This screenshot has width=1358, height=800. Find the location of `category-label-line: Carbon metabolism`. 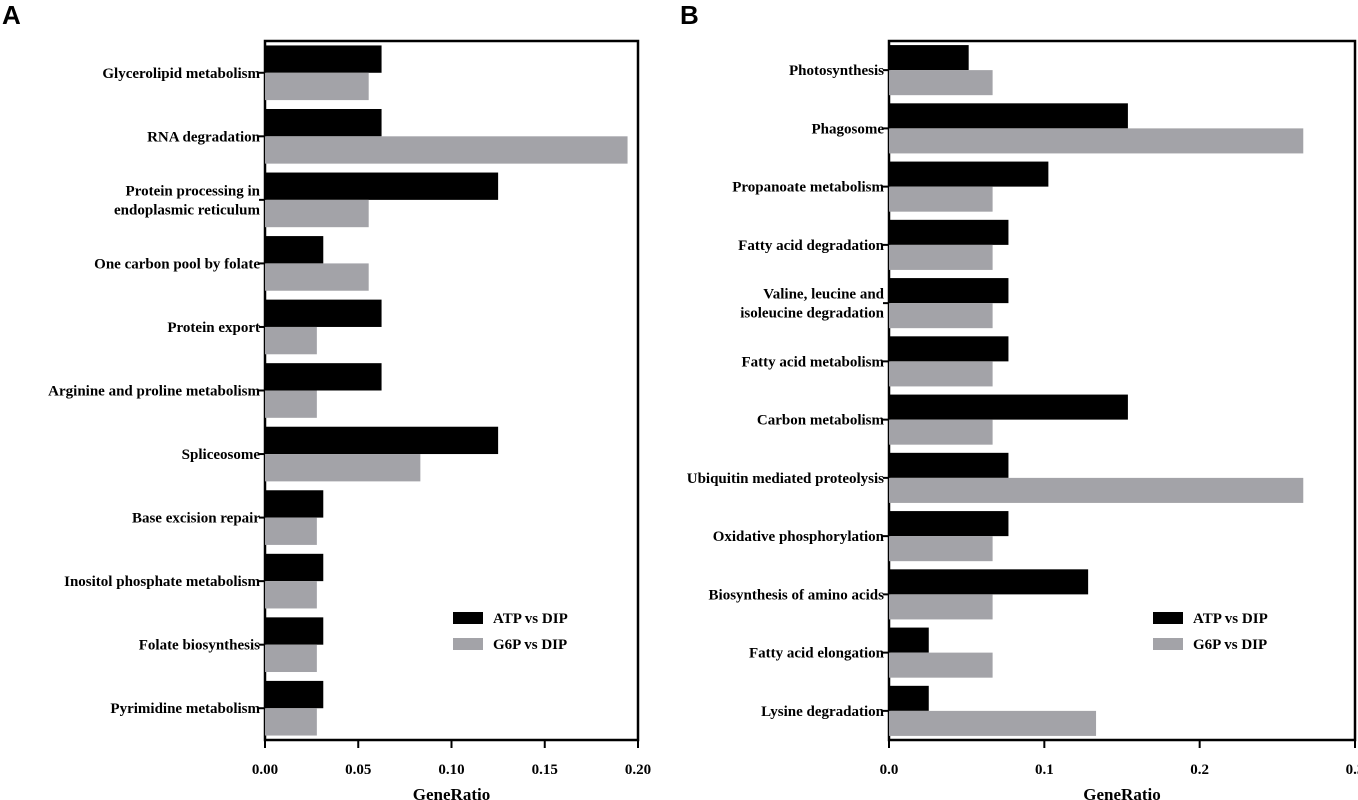

category-label-line: Carbon metabolism is located at coordinates (821, 421).